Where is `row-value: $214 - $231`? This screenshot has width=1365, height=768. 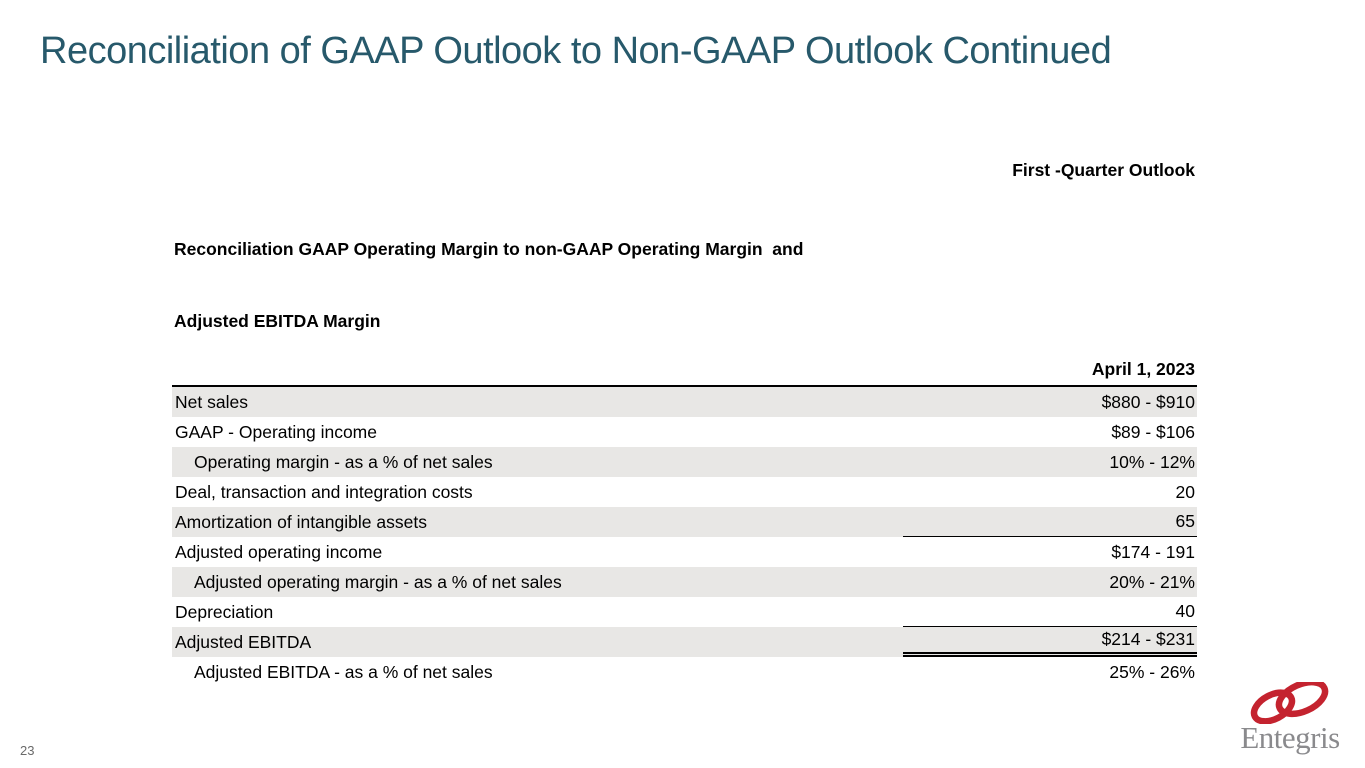
row-value: $214 - $231 is located at coordinates (1050, 642).